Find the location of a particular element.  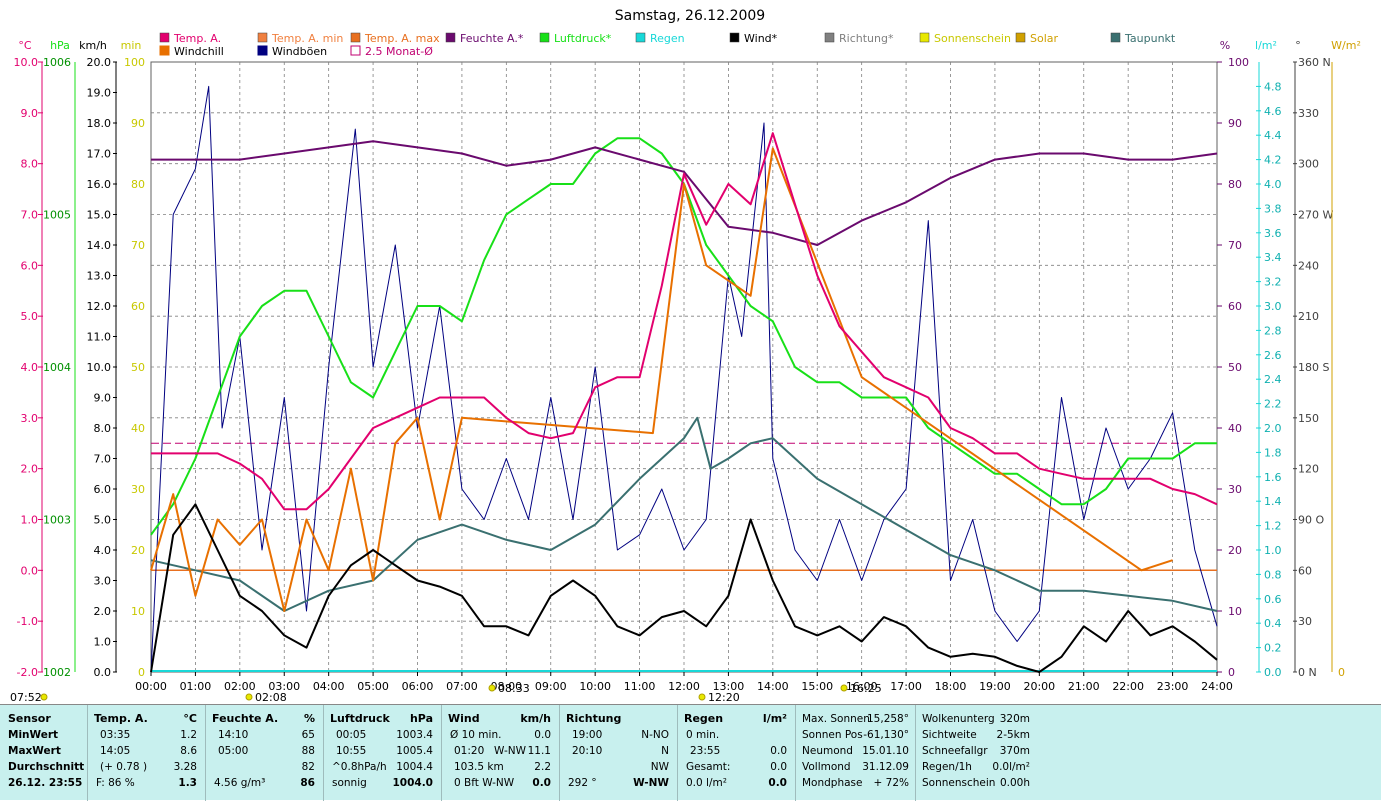

cloud-r2-label: Sichtweite is located at coordinates (949, 735).